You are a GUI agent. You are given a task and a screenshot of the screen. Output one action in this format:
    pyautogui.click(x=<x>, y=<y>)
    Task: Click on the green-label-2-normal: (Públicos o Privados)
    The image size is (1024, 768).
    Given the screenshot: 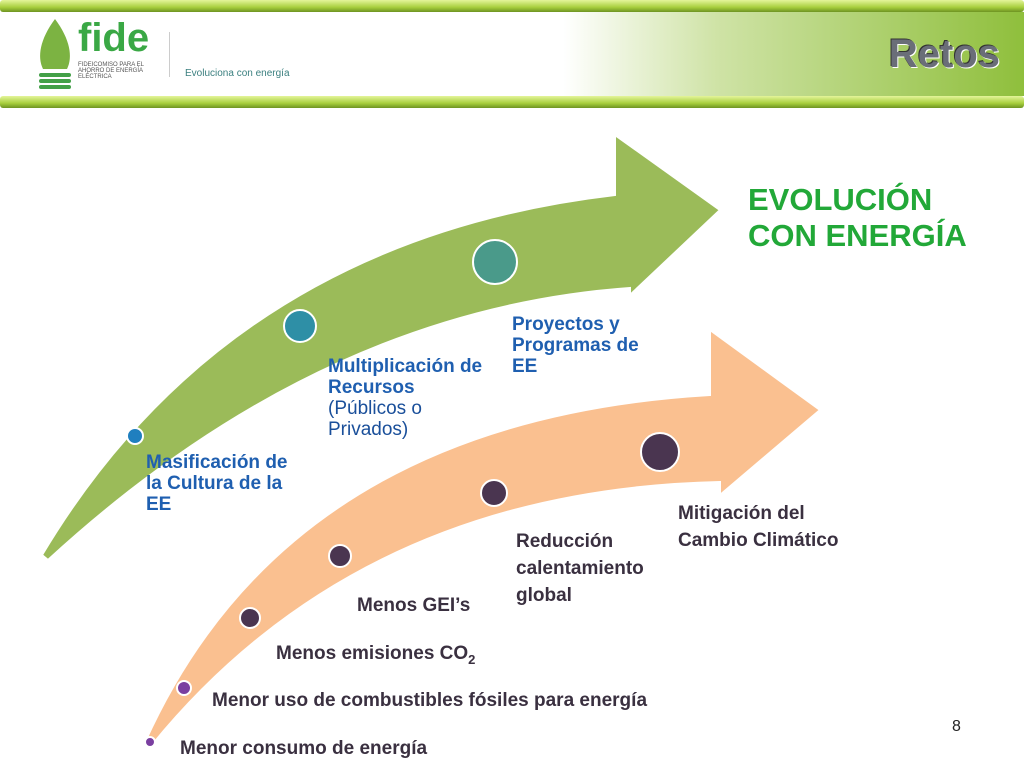 What is the action you would take?
    pyautogui.click(x=375, y=419)
    